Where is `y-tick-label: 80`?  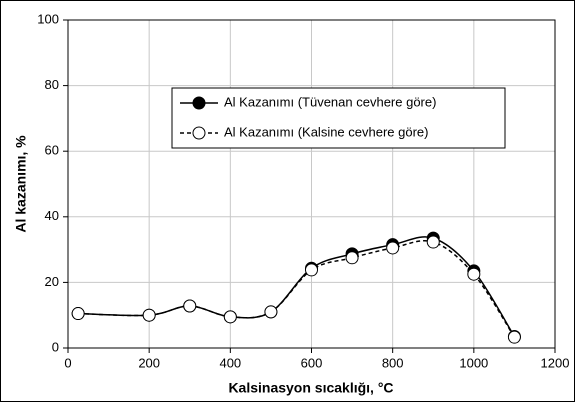
y-tick-label: 80 is located at coordinates (52, 84).